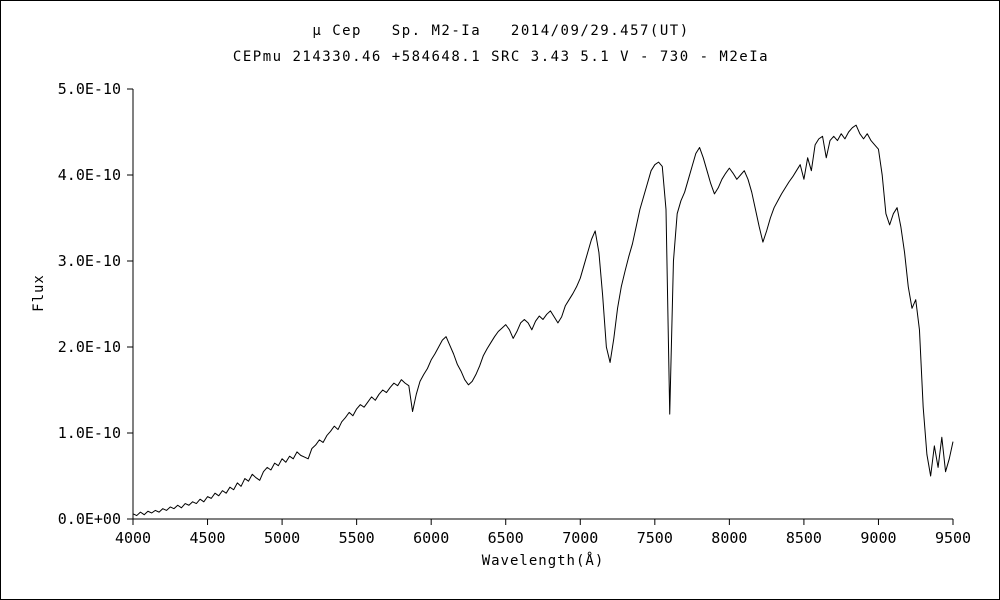  I want to click on x-tick-label: 4500, so click(207, 538).